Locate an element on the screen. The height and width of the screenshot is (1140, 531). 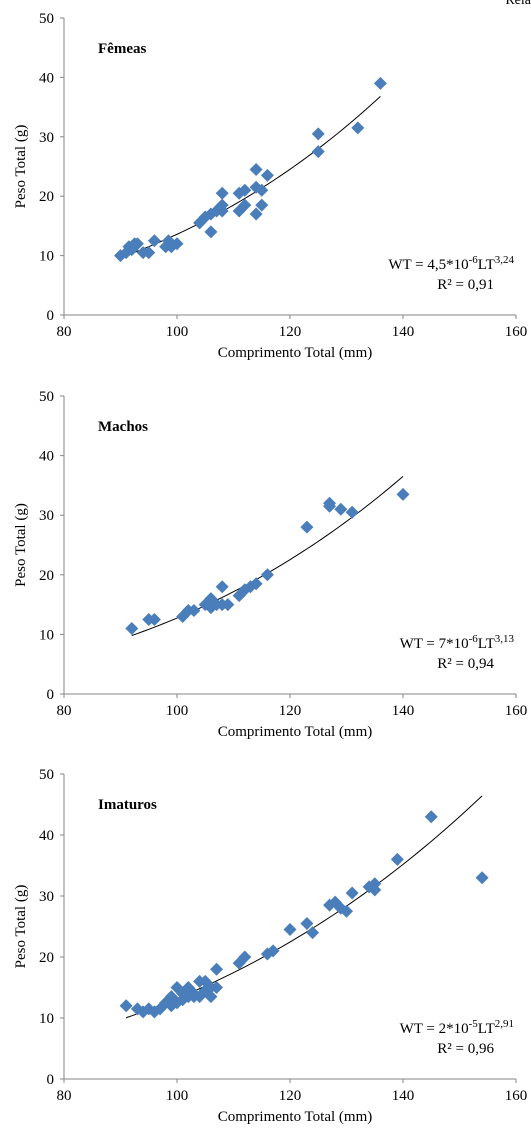
equation-prefix: WT = 7*10 is located at coordinates (434, 644).